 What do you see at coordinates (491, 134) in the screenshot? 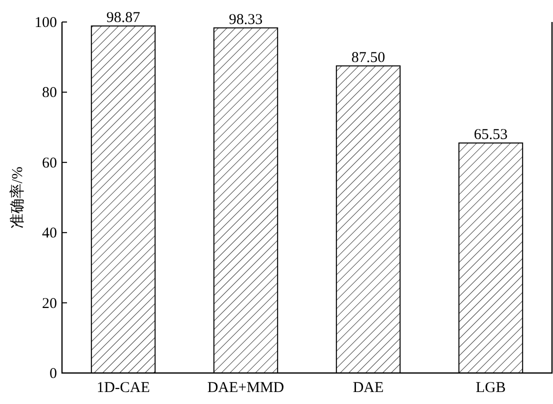
I see `data-label: 65.53` at bounding box center [491, 134].